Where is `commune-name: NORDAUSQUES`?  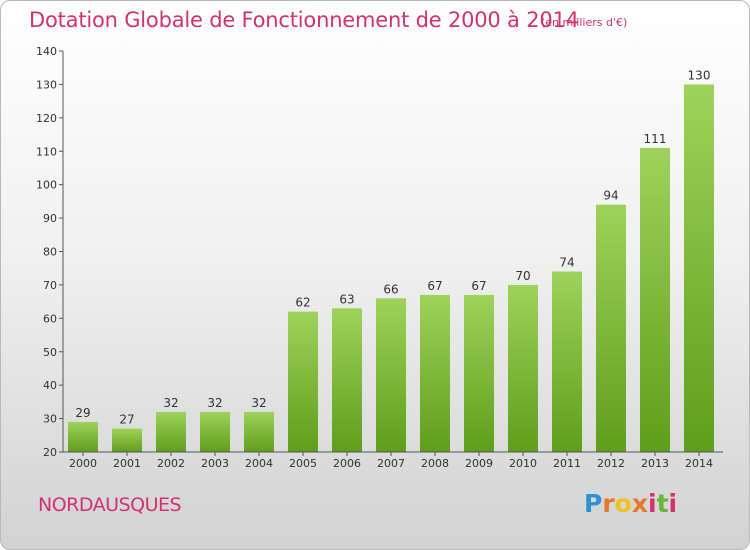 commune-name: NORDAUSQUES is located at coordinates (110, 505).